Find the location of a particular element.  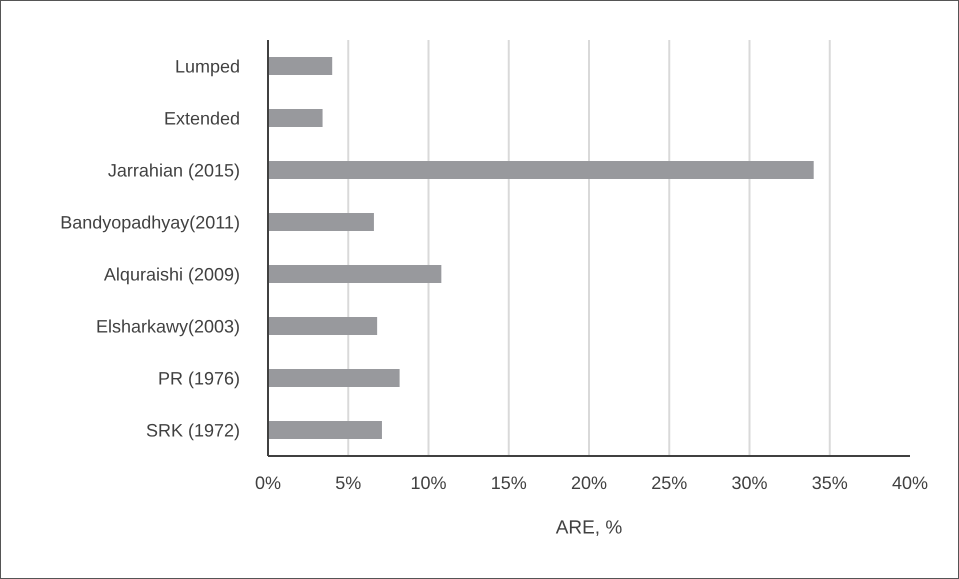

y-tick-label: Alquraishi (2009) is located at coordinates (172, 274).